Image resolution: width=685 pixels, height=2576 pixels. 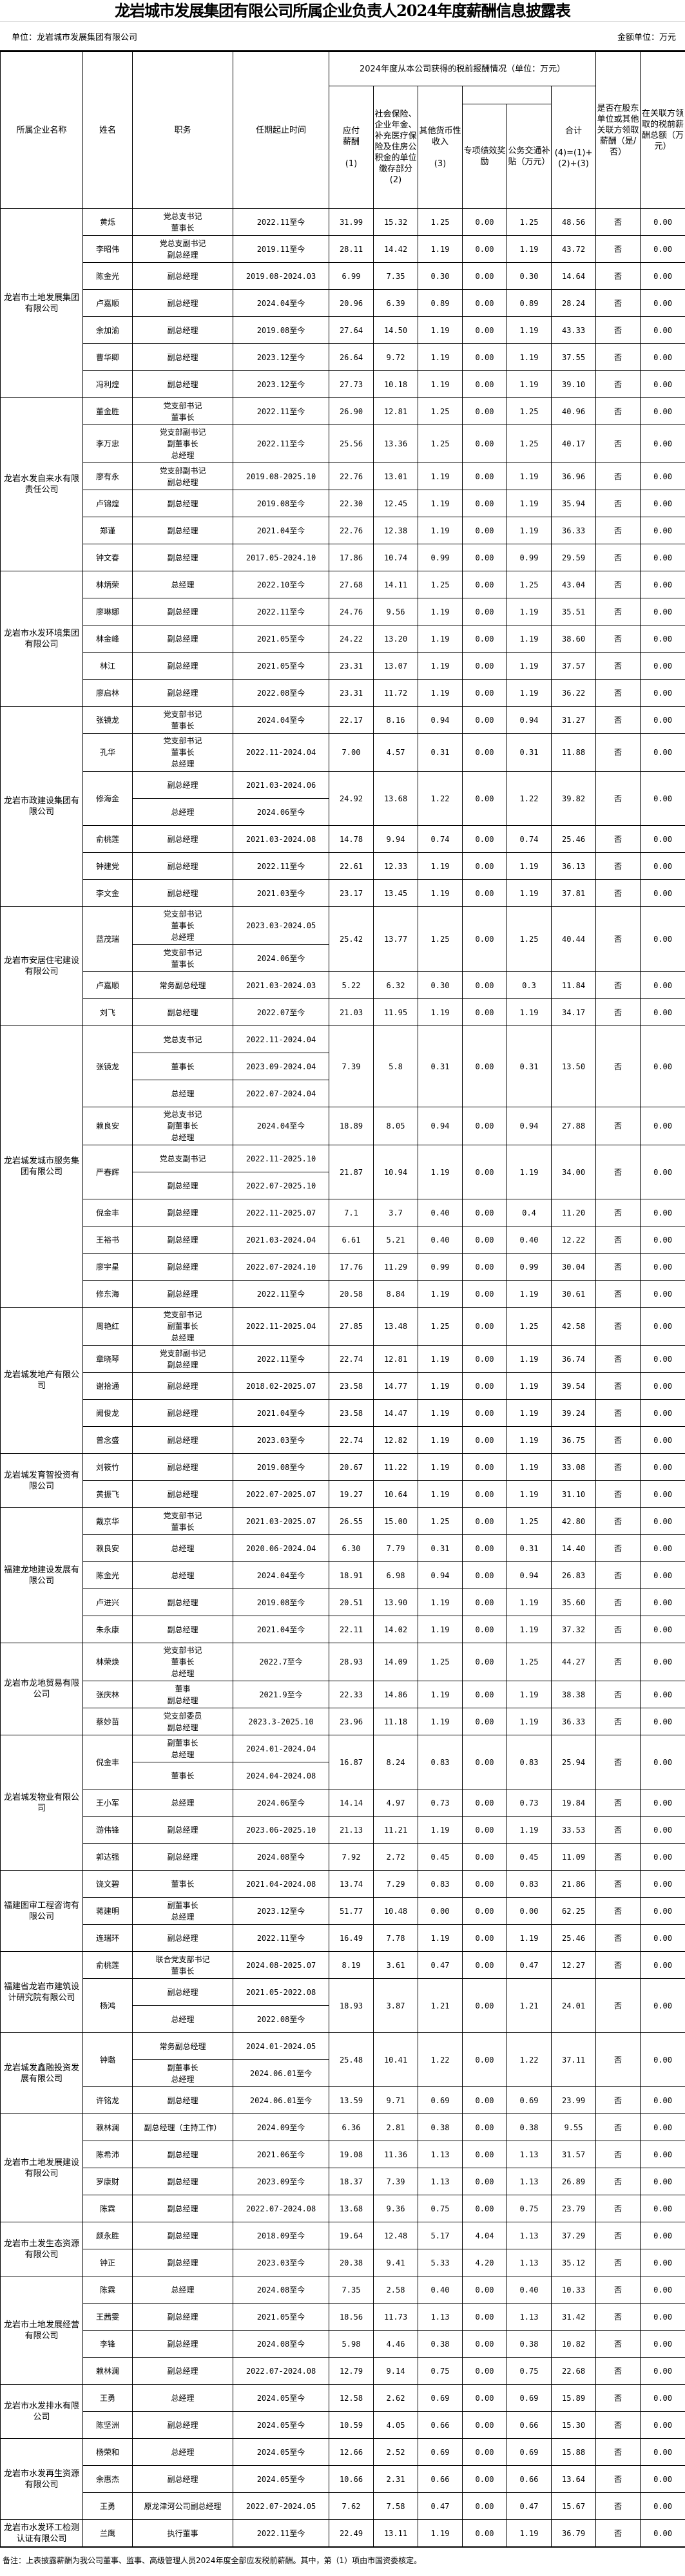 I want to click on transport-value: 0.83, so click(x=529, y=1762).